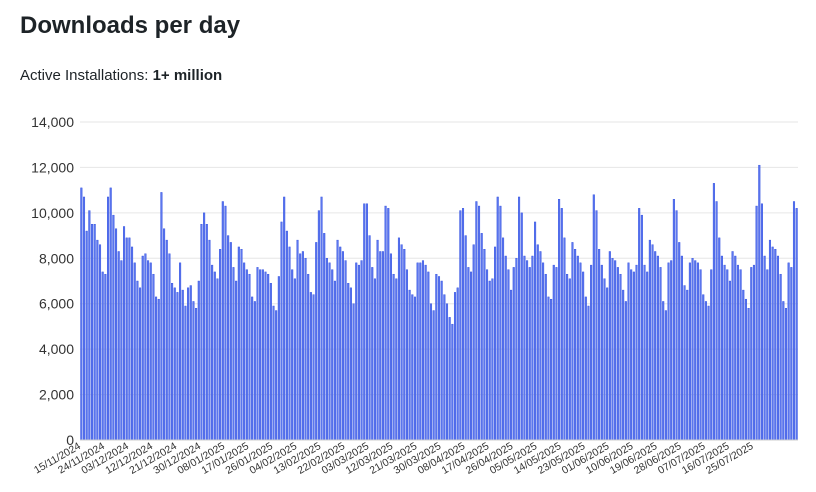 This screenshot has height=492, width=816. I want to click on y-tick-label: 14,000, so click(52, 122).